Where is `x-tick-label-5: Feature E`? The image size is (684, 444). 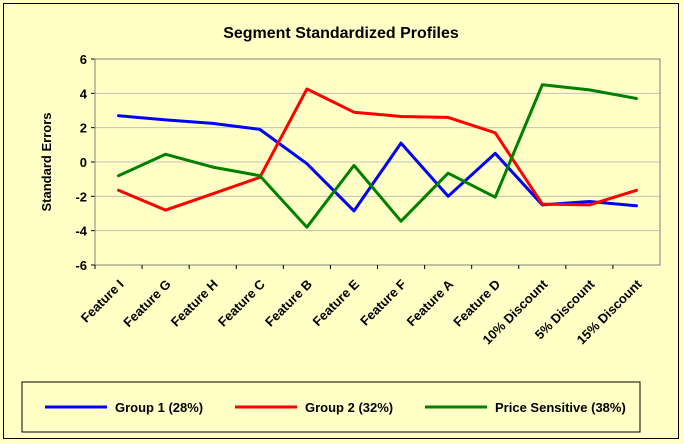
x-tick-label-5: Feature E is located at coordinates (336, 302).